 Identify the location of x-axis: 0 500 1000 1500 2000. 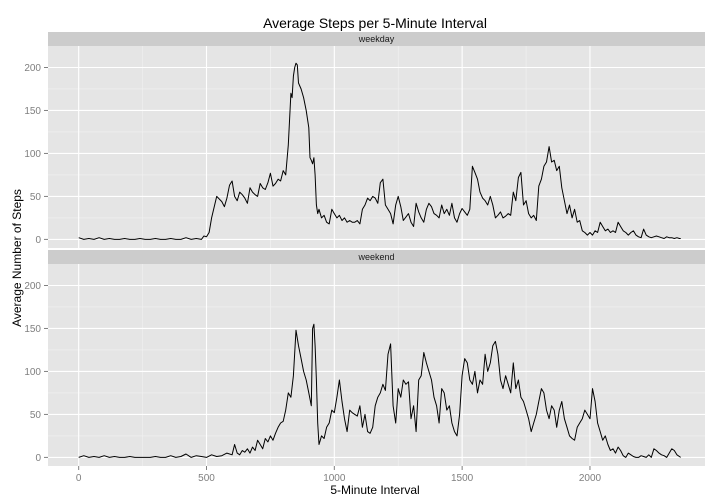
(339, 475).